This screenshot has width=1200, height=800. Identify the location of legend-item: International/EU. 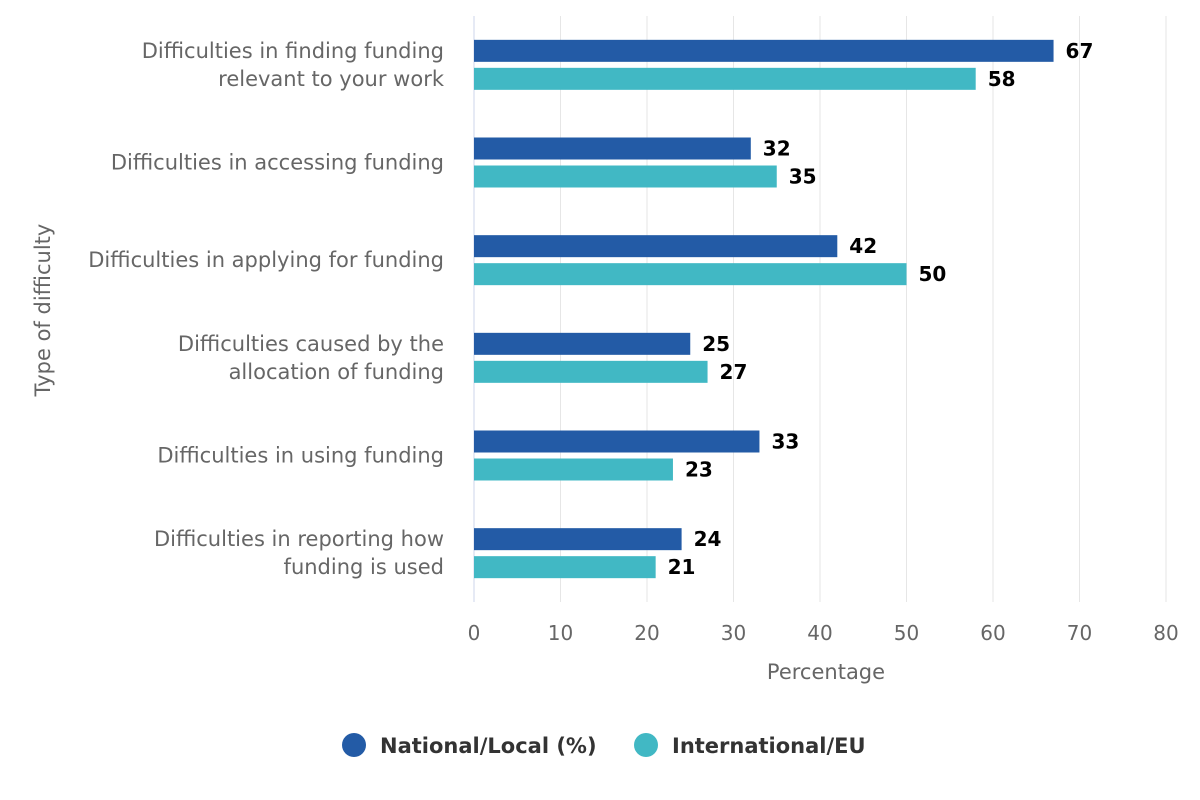
(750, 745).